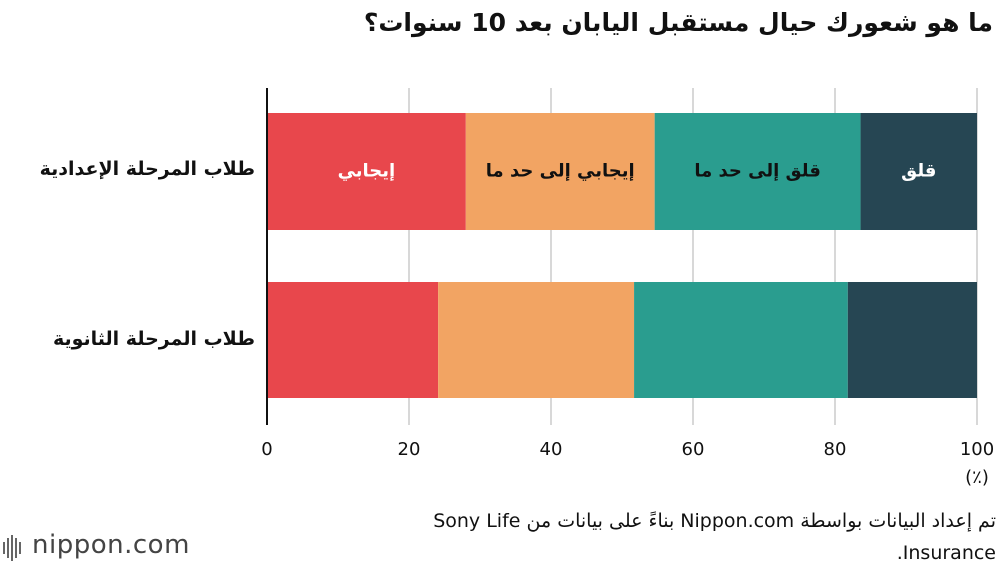  I want to click on segment-label: إيجابي إلى حد ما, so click(560, 171).